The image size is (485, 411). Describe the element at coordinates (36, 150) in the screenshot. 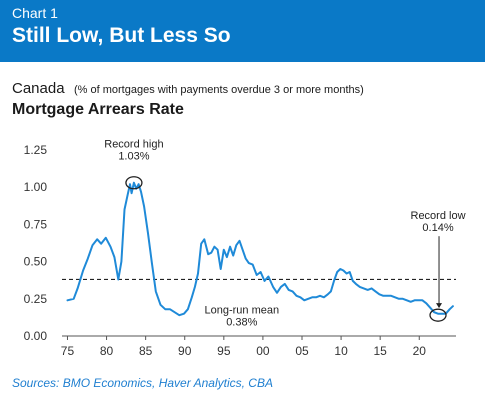

I see `y-tick-label: 1.25` at that location.